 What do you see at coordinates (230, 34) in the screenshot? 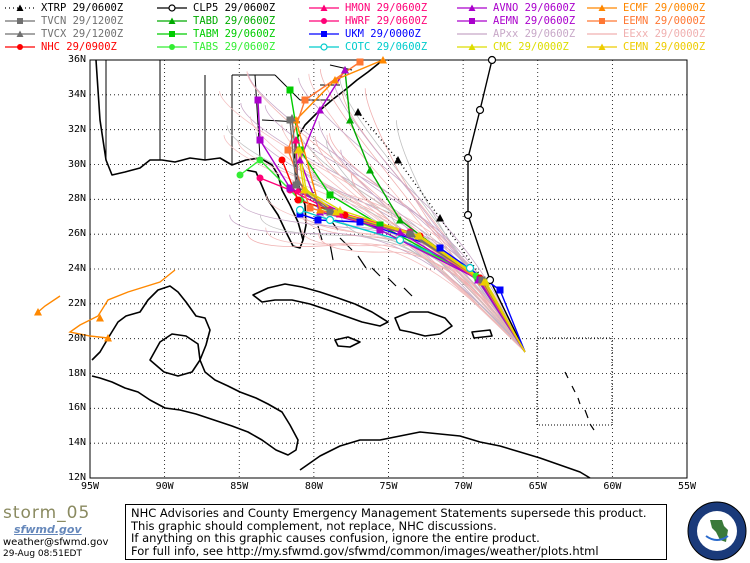
I see `legend-entry-tabm: TABM 29/0600Z` at bounding box center [230, 34].